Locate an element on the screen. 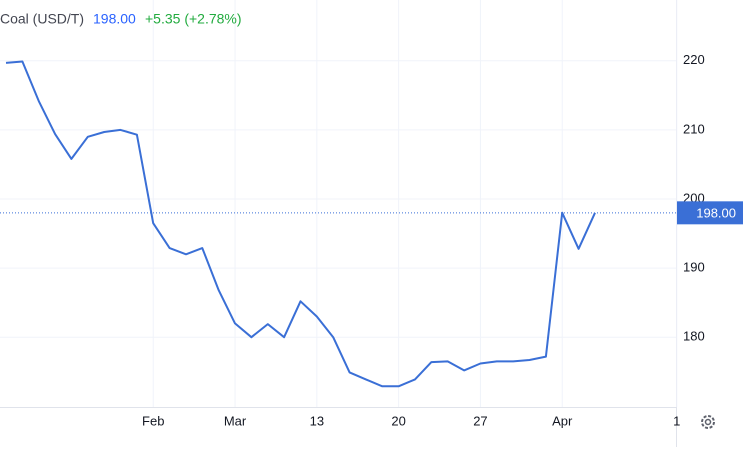 The image size is (743, 452). x-tick-label: 27 is located at coordinates (480, 420).